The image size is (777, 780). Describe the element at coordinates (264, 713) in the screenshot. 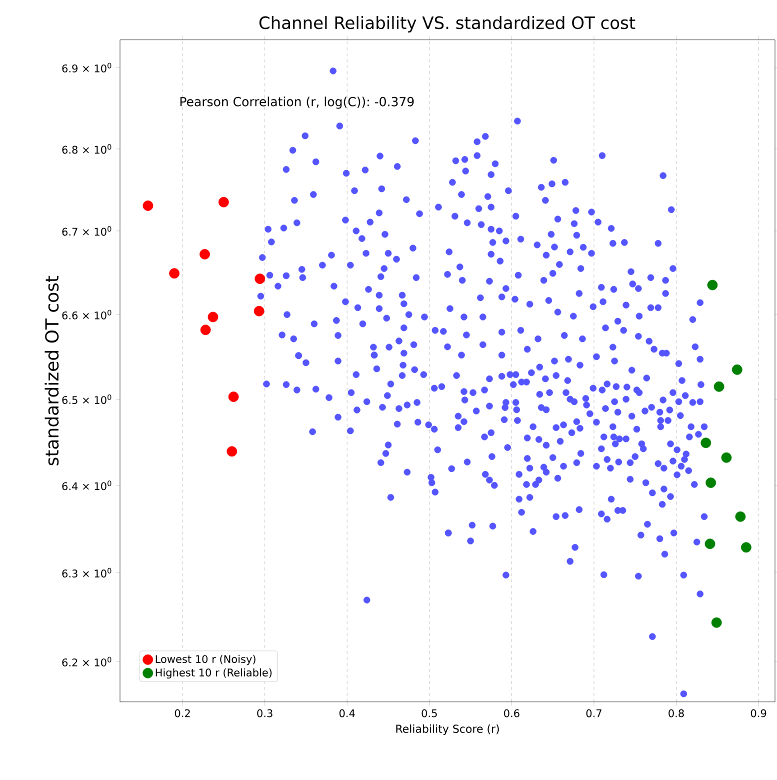

I see `x-tick-label: 0.3` at that location.